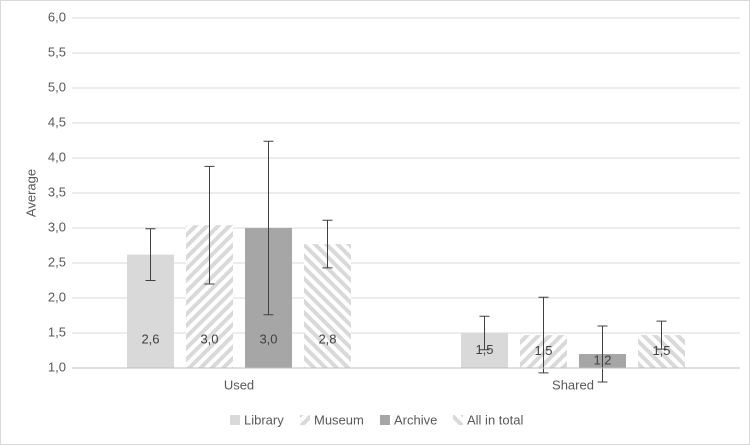 The height and width of the screenshot is (445, 750). I want to click on y-tick-label: 2,5, so click(57, 261).